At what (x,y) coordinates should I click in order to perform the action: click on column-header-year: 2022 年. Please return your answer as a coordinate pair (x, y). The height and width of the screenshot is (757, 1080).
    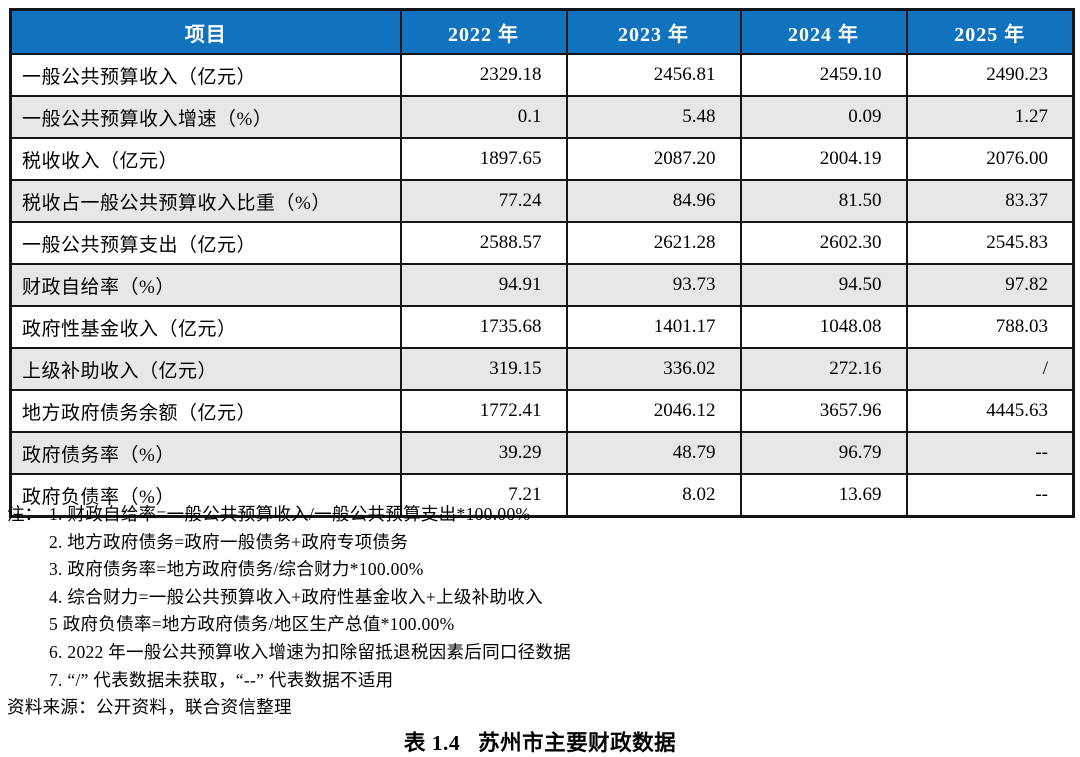
    Looking at the image, I should click on (483, 31).